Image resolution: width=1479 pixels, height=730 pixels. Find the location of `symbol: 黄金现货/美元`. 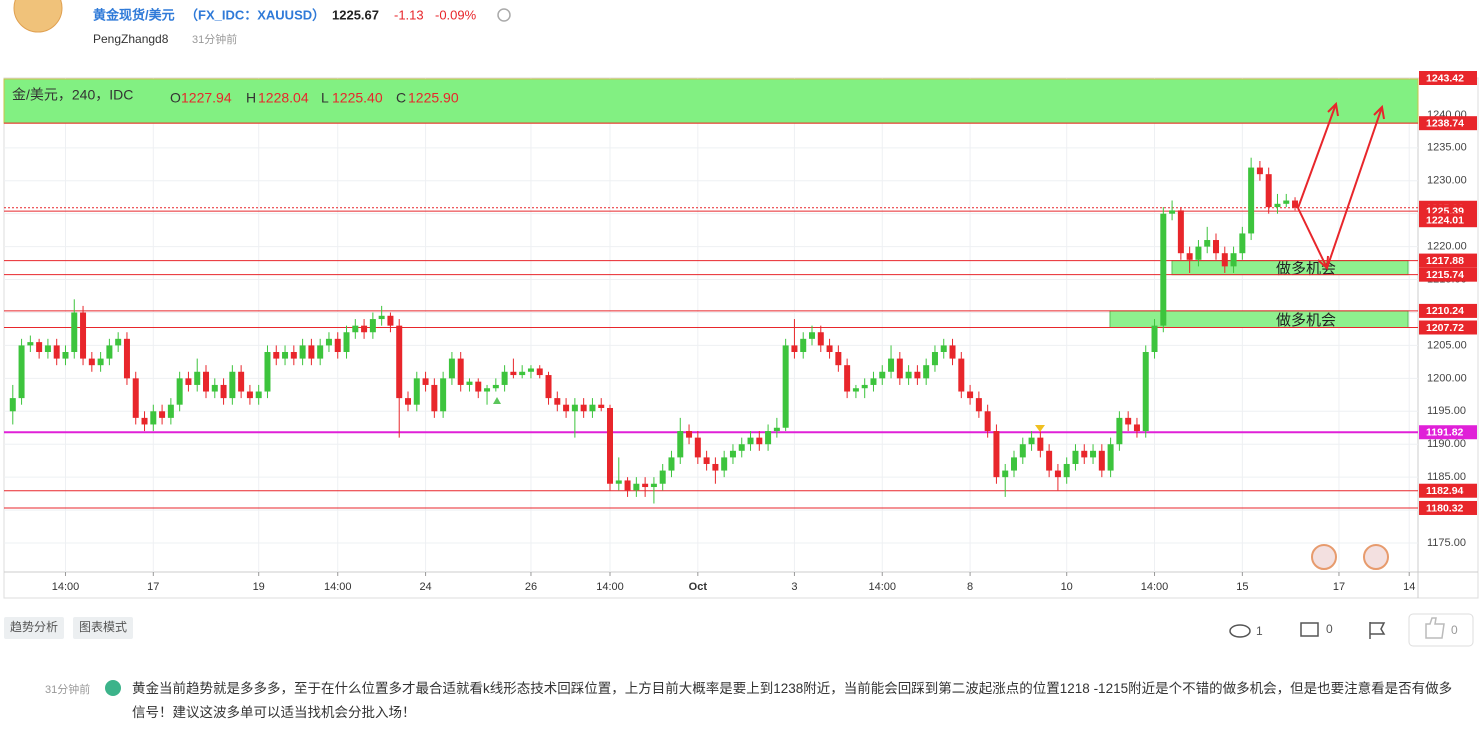

symbol: 黄金现货/美元 is located at coordinates (134, 14).